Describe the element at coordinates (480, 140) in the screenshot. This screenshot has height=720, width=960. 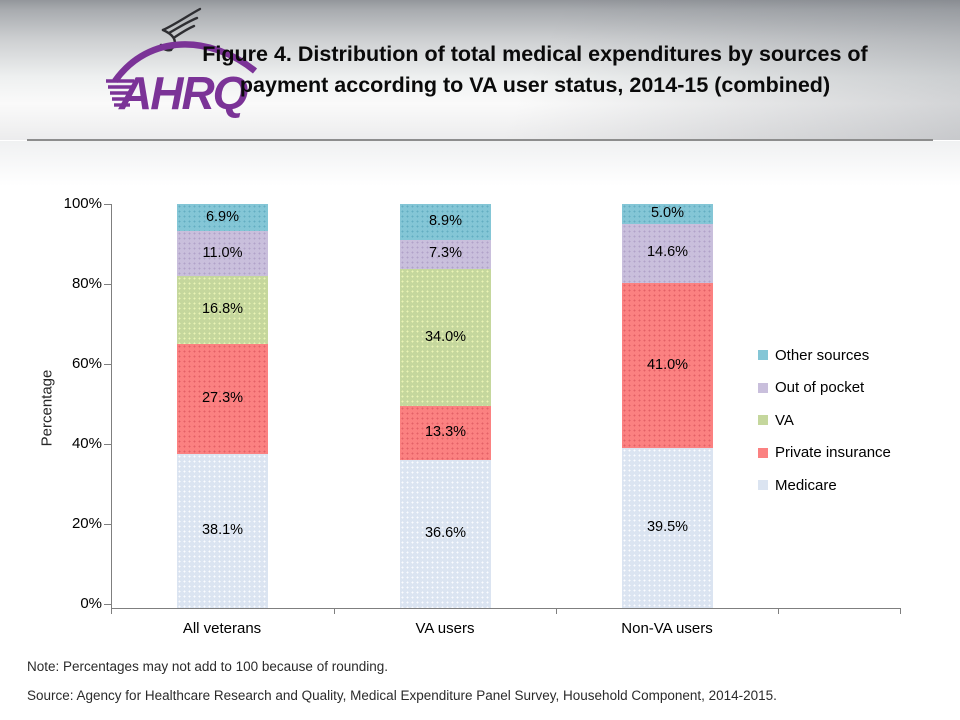
I see `header-divider` at that location.